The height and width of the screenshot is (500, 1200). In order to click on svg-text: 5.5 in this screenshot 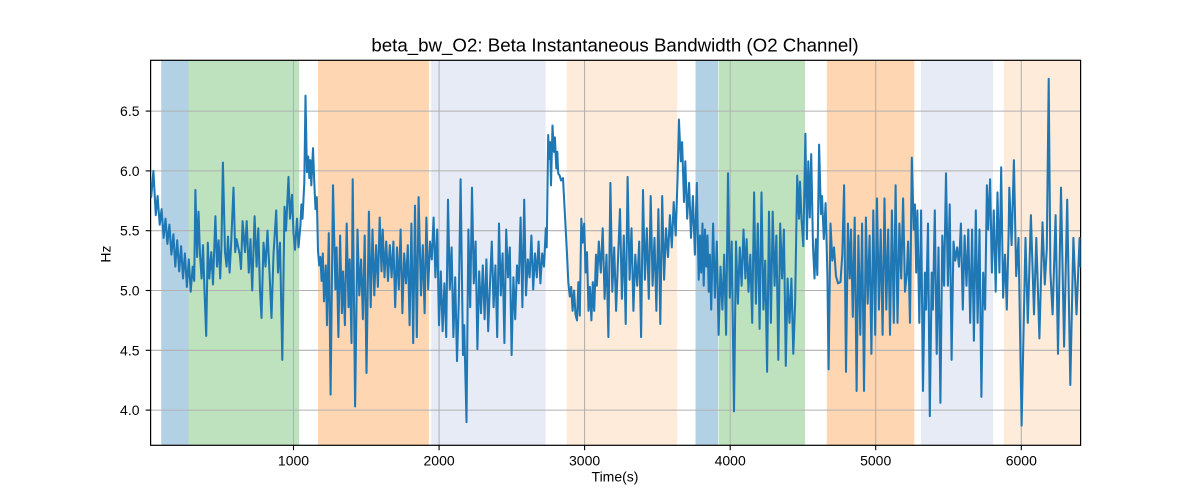, I will do `click(130, 231)`.